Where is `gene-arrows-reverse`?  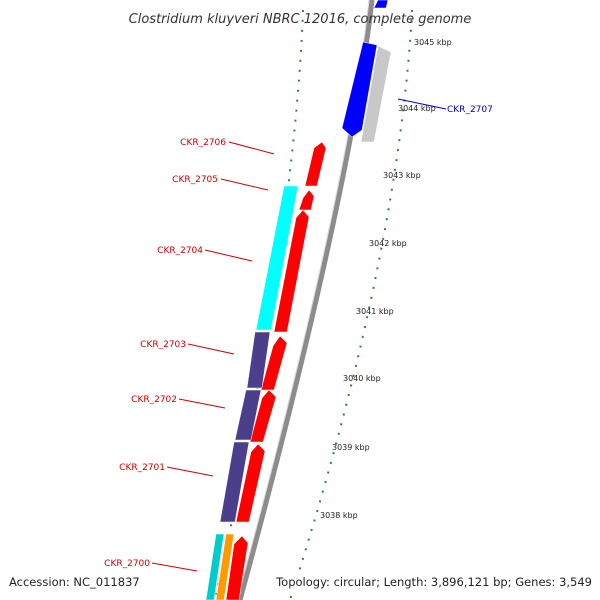 gene-arrows-reverse is located at coordinates (276, 370).